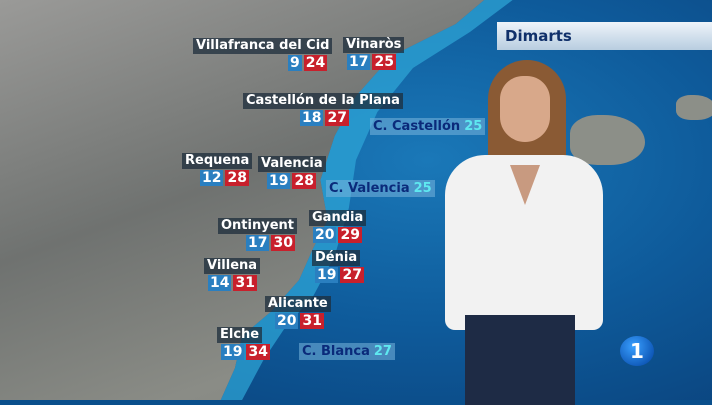  Describe the element at coordinates (384, 62) in the screenshot. I see `max-temp: 25` at that location.